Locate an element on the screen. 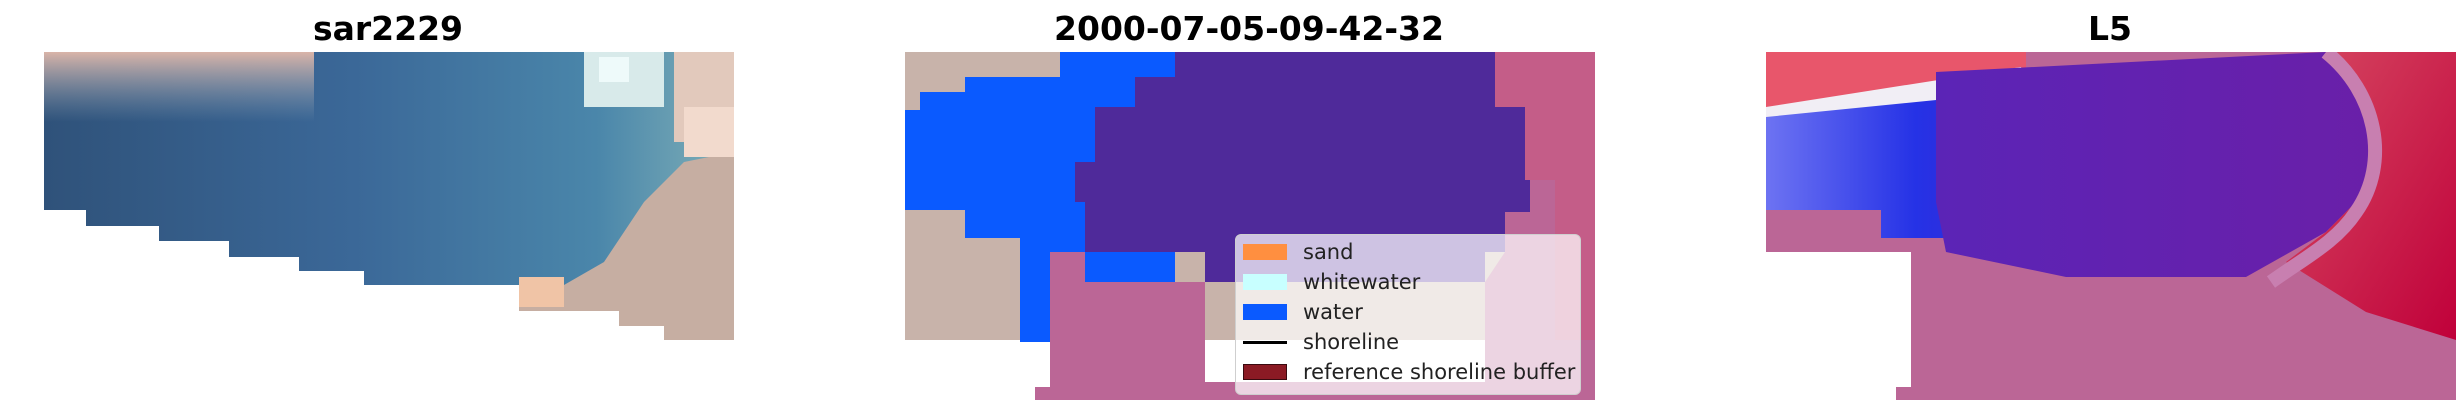 The image size is (2460, 411). whitewater-bright is located at coordinates (614, 69).